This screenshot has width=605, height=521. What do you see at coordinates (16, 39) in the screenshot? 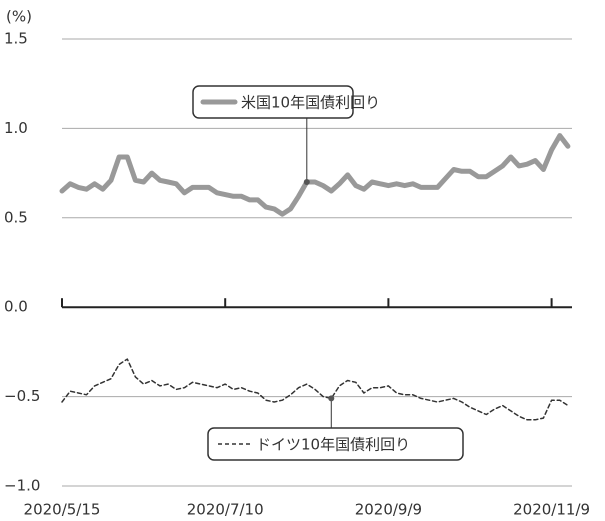
I see `y-tick-label: 1.5` at bounding box center [16, 39].